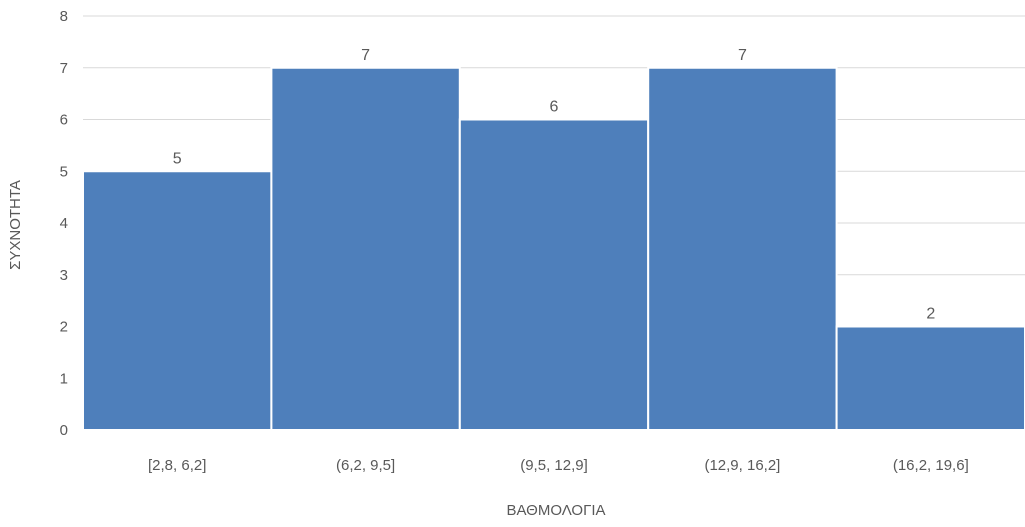 The image size is (1025, 527). Describe the element at coordinates (64, 275) in the screenshot. I see `y-tick-label: 3` at that location.